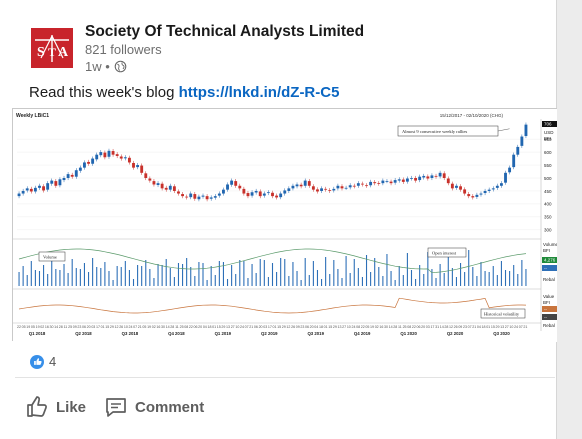 This screenshot has width=582, height=439. I want to click on y-tick-label: 600, so click(548, 152).